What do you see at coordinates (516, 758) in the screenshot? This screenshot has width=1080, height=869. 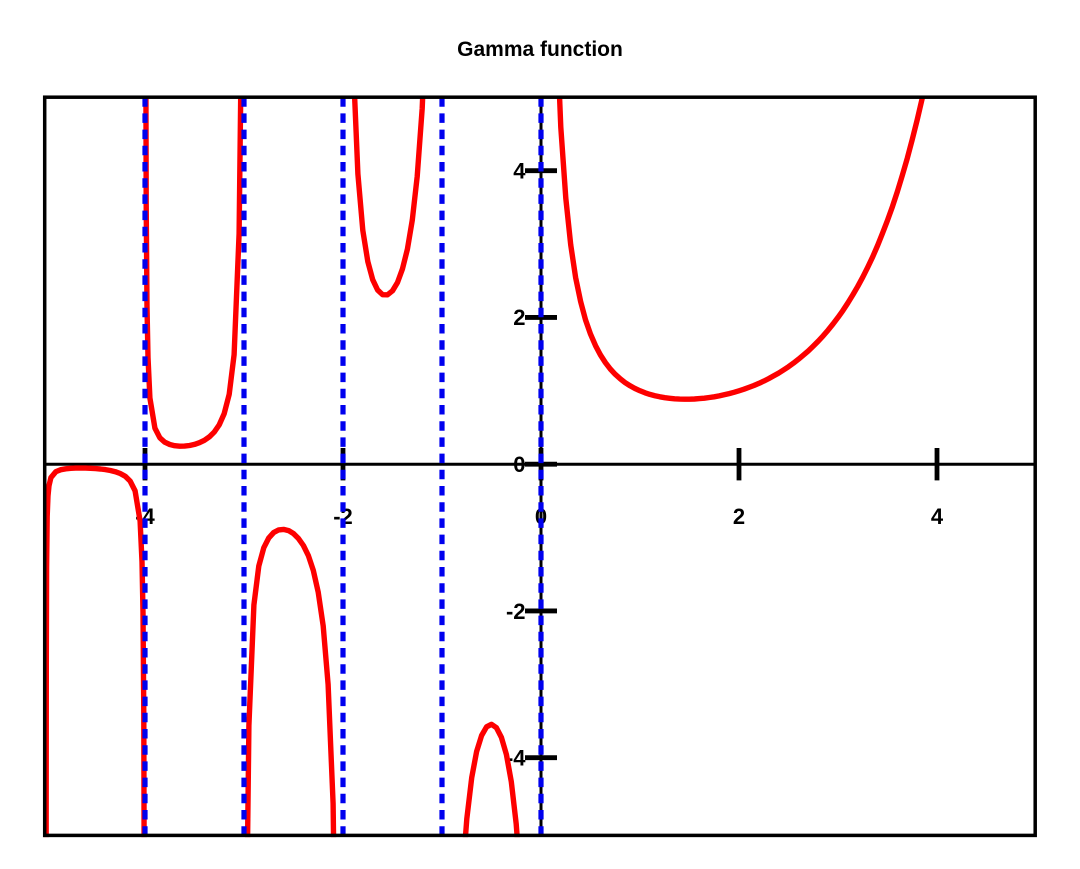 I see `svg-text: -4` at bounding box center [516, 758].